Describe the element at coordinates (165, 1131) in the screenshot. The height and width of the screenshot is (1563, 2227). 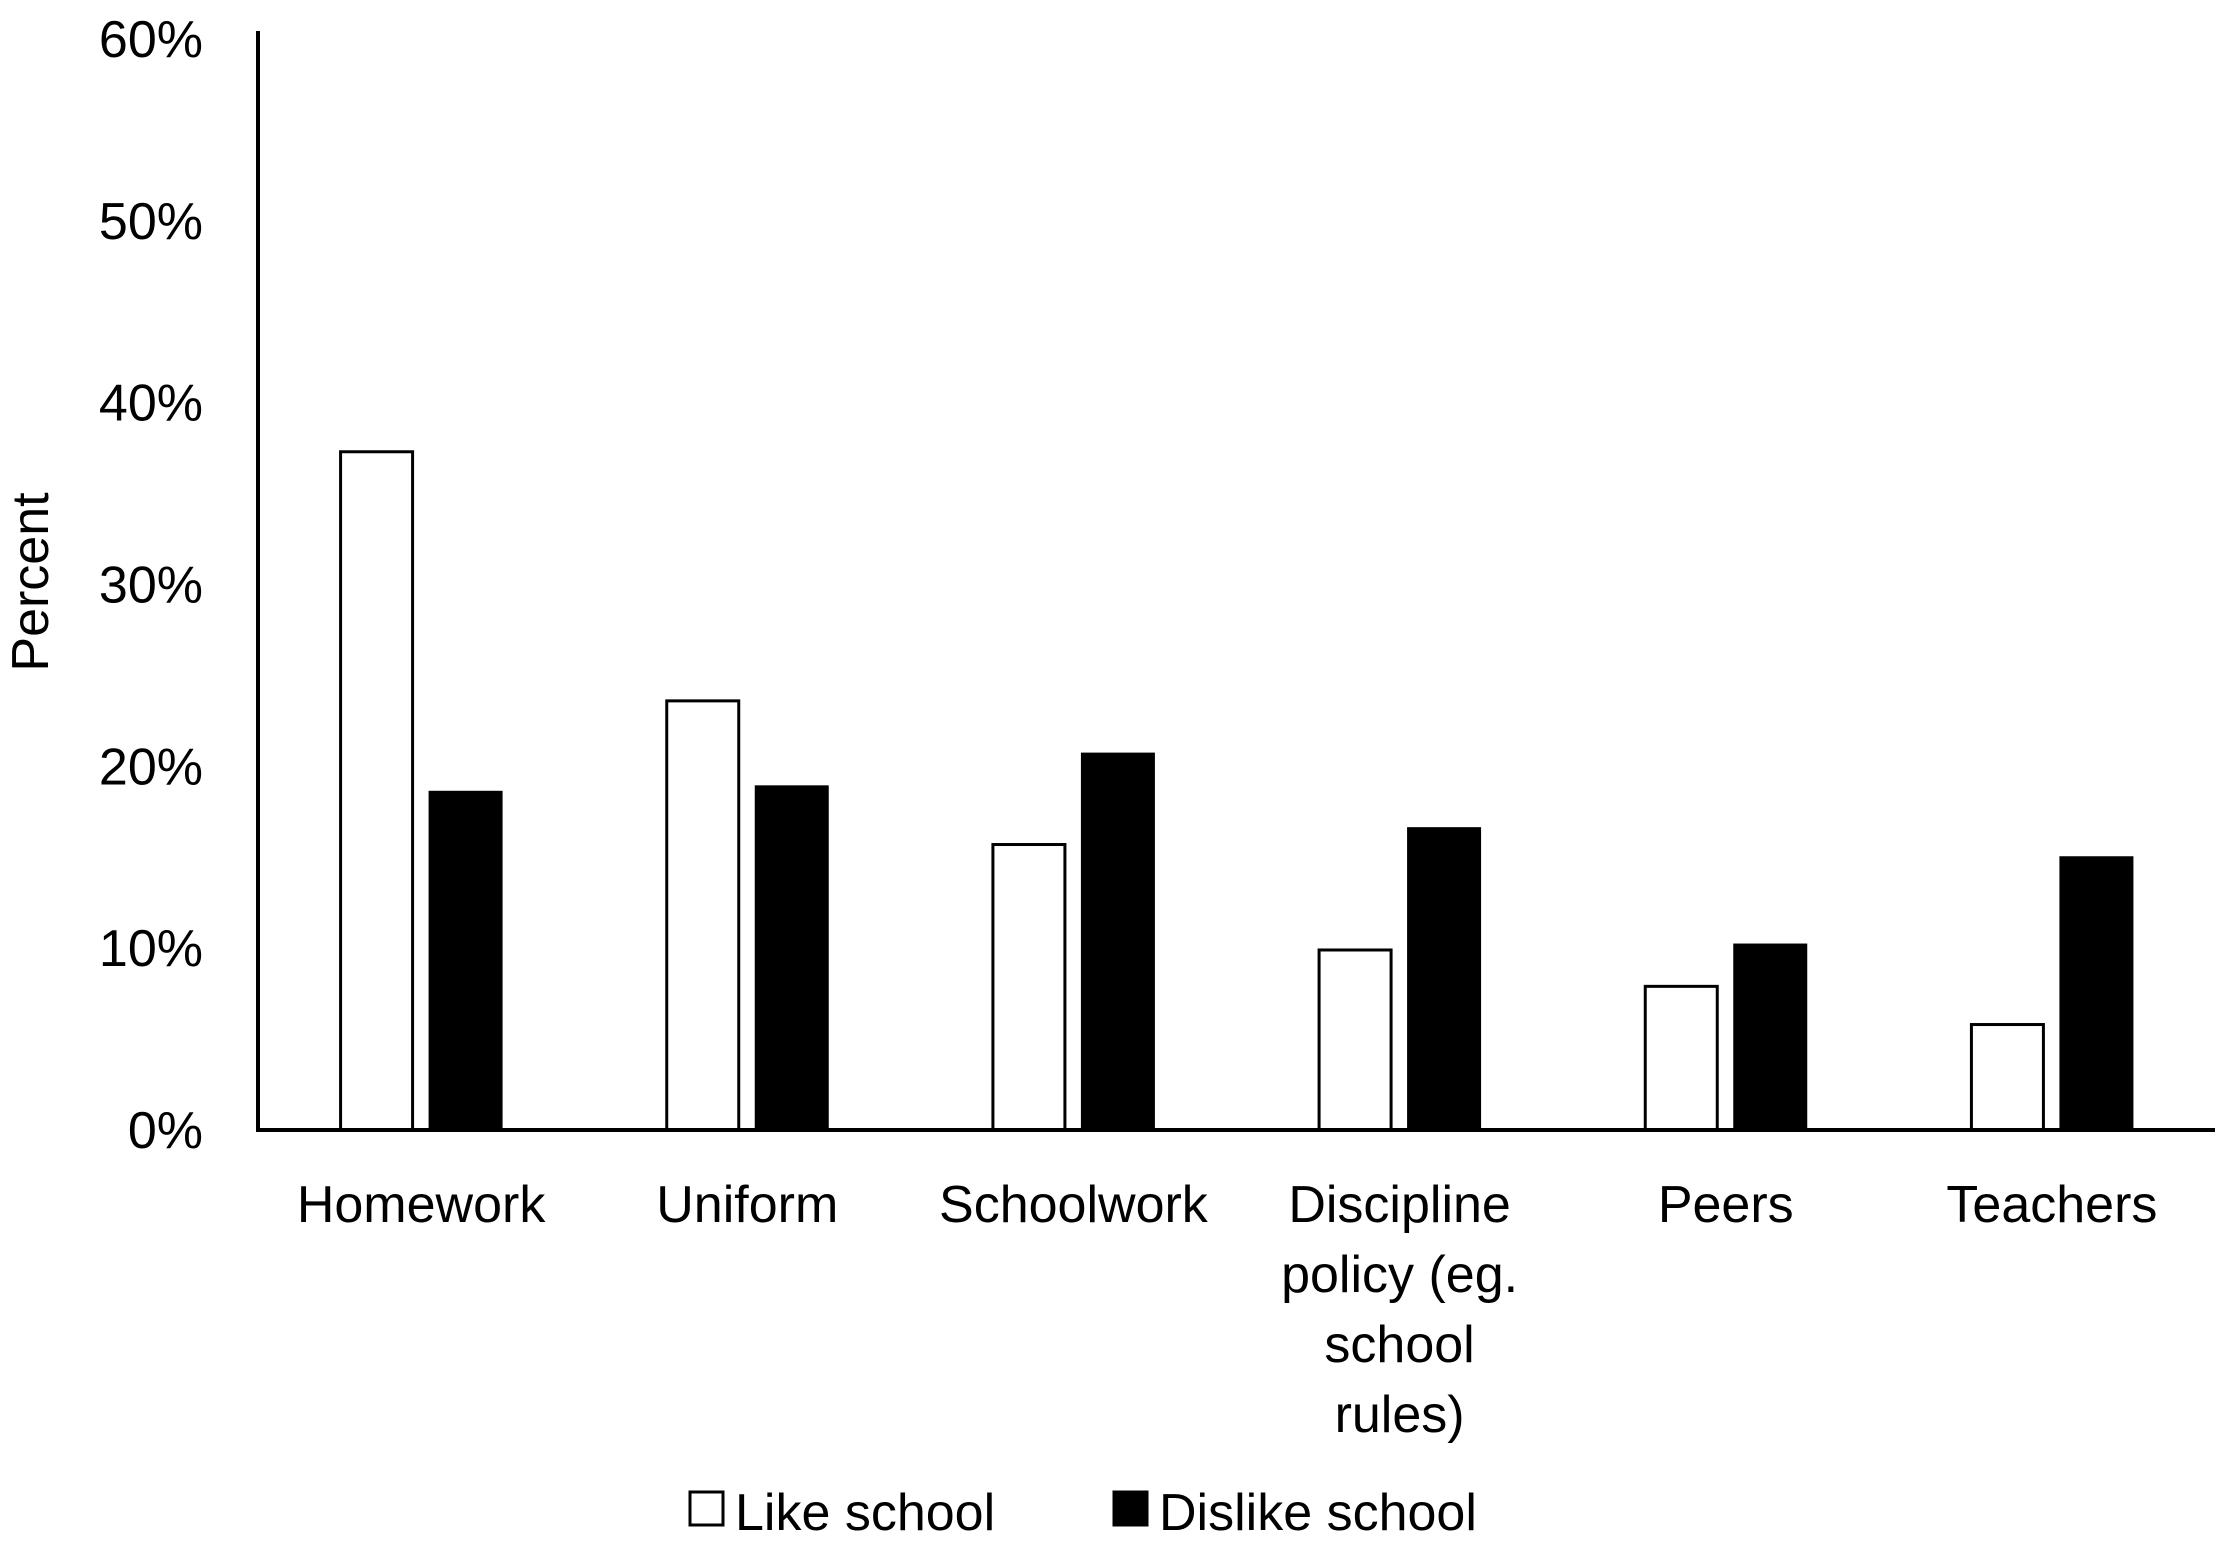
I see `y-tick-label: 0%` at that location.